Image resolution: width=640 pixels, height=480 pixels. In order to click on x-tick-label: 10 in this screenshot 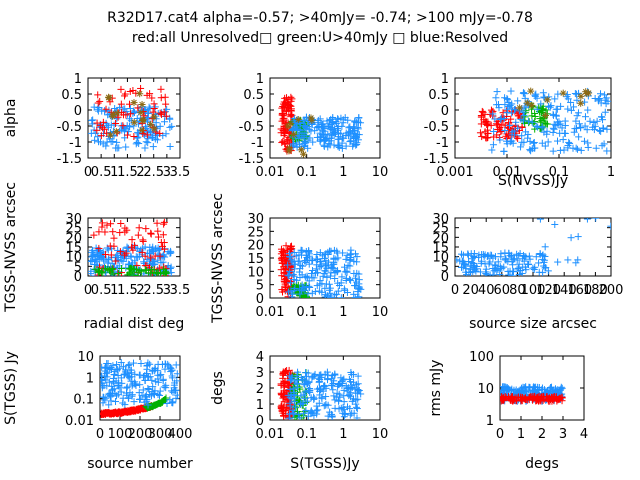, I will do `click(380, 312)`.